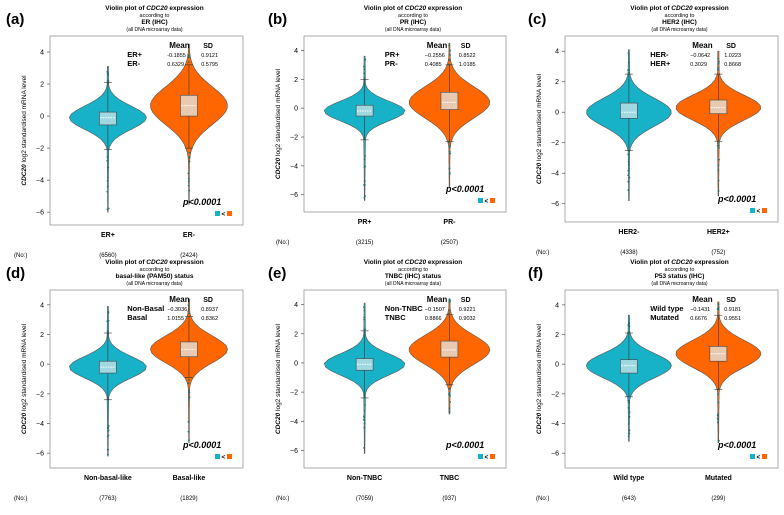 This screenshot has height=515, width=784. What do you see at coordinates (108, 235) in the screenshot?
I see `x-category-label: ER+` at bounding box center [108, 235].